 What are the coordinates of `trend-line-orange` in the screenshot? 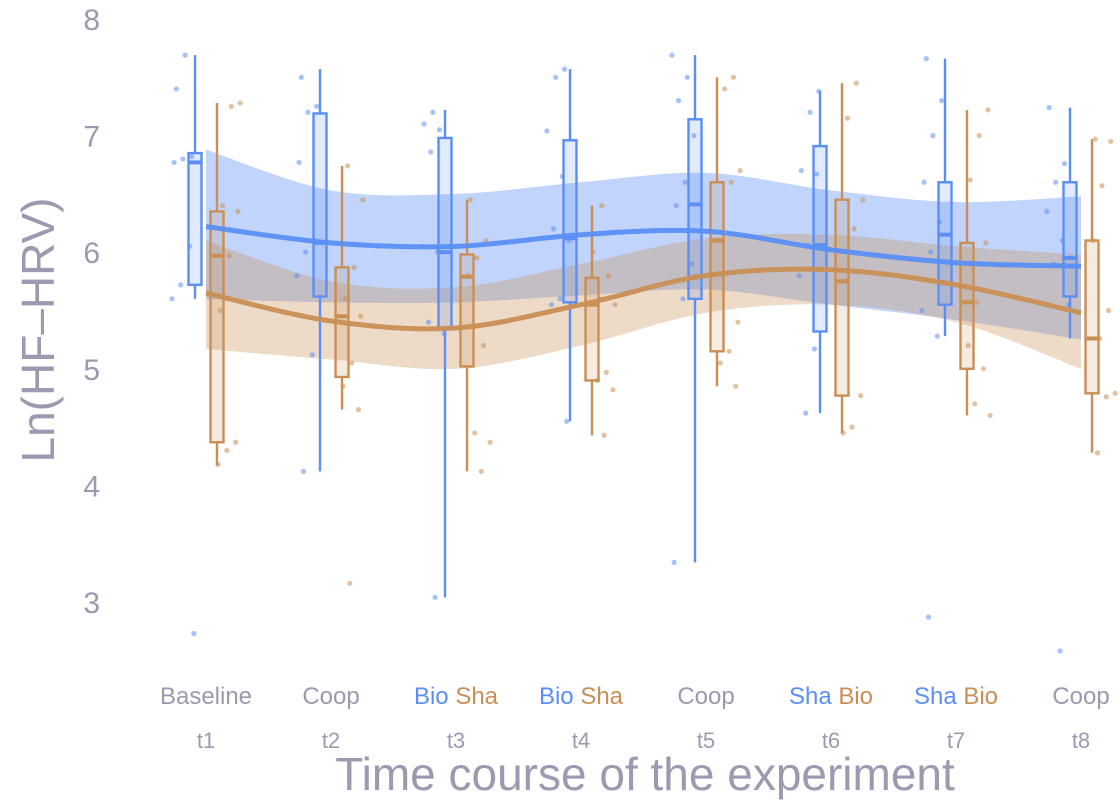 It's located at (643, 299).